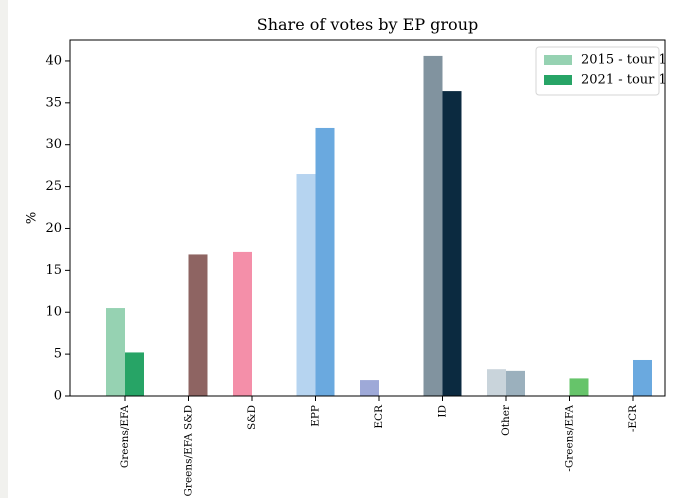 The width and height of the screenshot is (673, 498). What do you see at coordinates (189, 450) in the screenshot?
I see `x-tick-label: Greens/EFA S&D` at bounding box center [189, 450].